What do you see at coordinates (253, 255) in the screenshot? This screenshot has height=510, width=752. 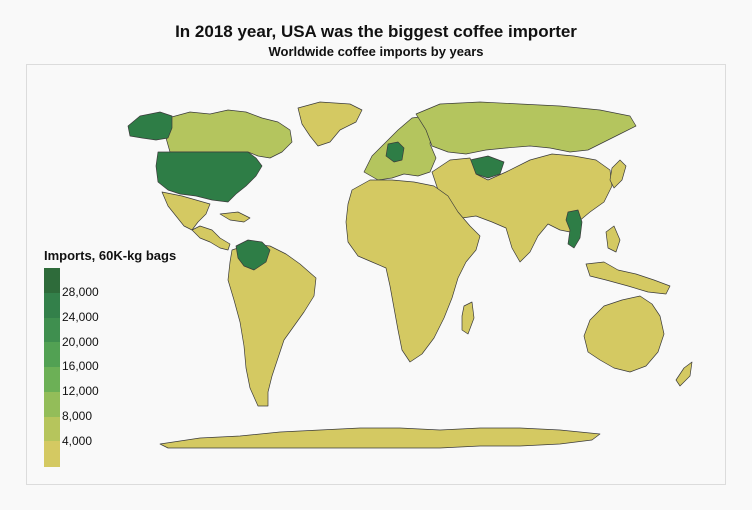 I see `region-venezuela` at bounding box center [253, 255].